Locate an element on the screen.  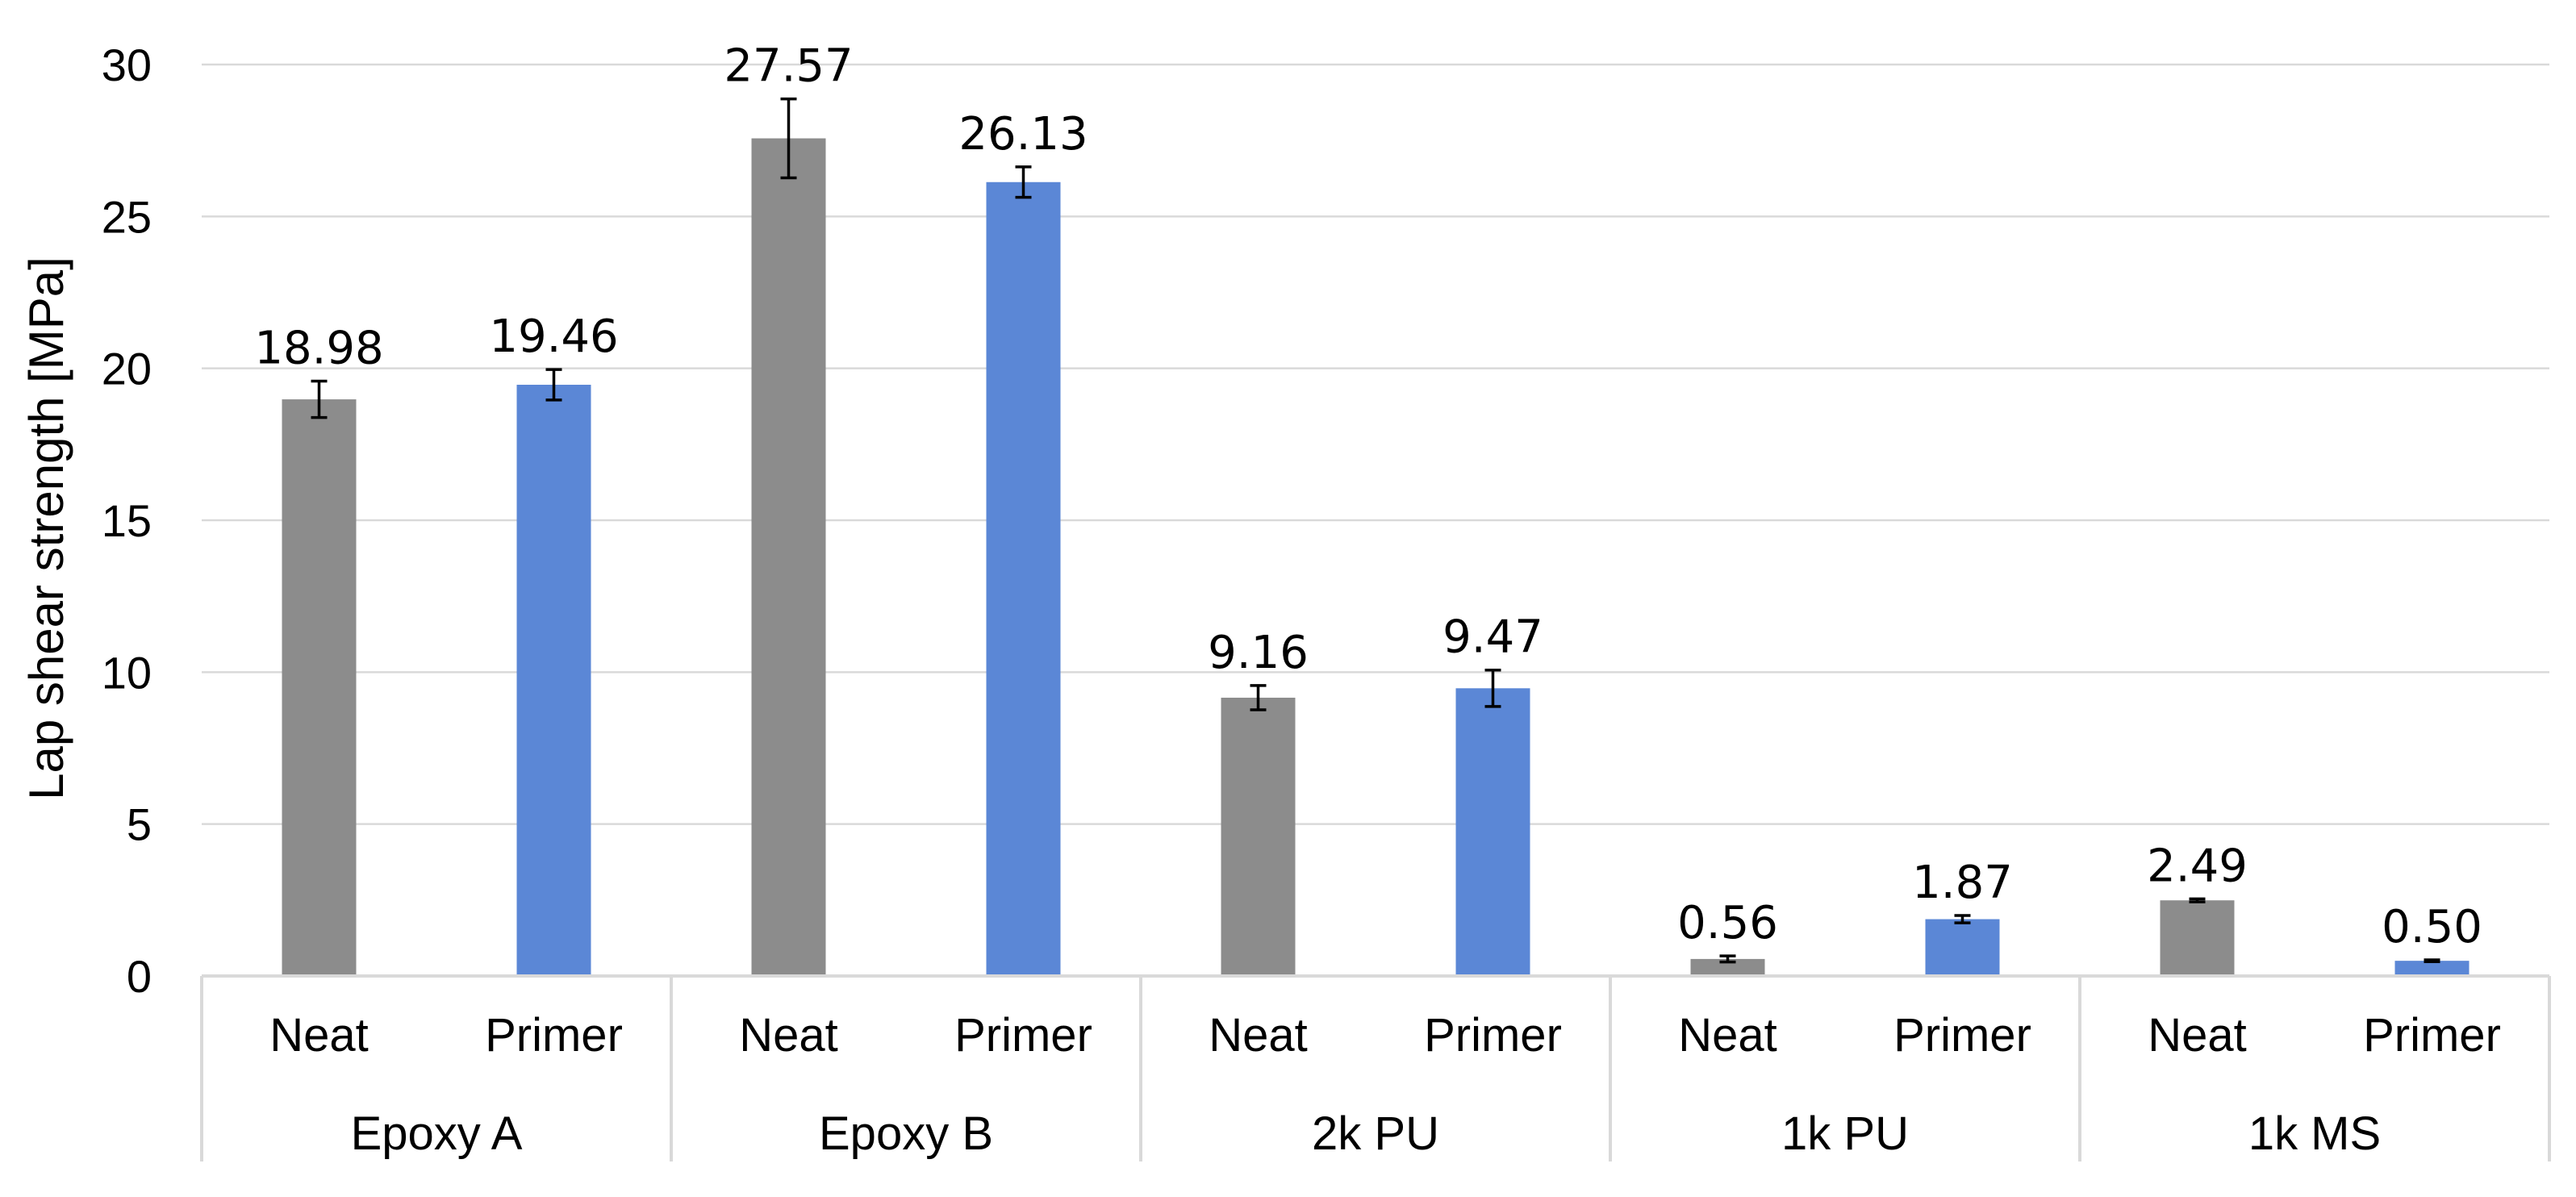
y-axis: 0 5 10 15 20 25 30 is located at coordinates (127, 521).